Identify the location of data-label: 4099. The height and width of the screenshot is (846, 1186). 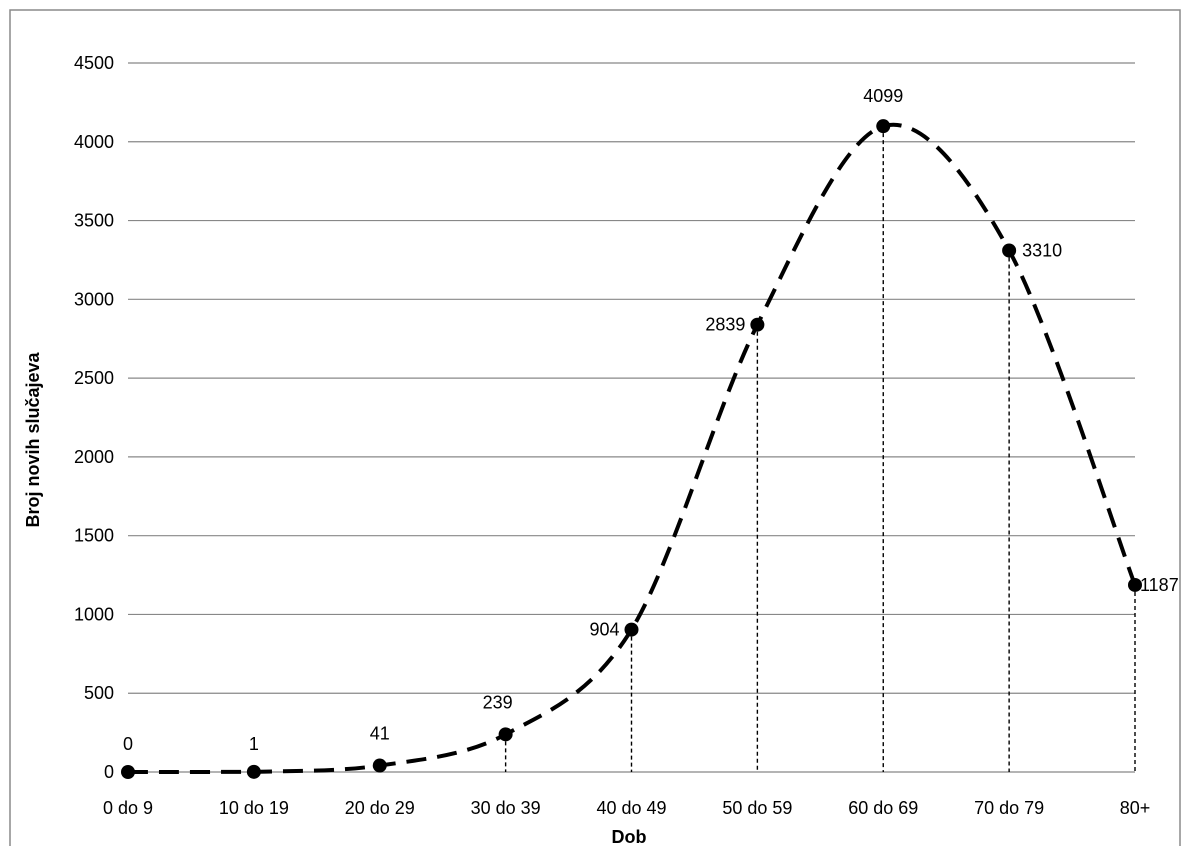
(883, 96).